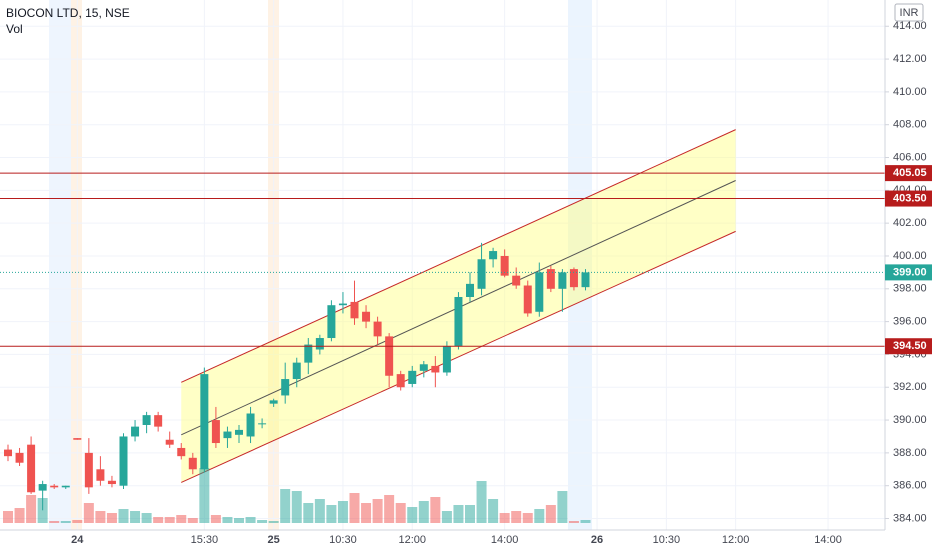 This screenshot has width=932, height=550. What do you see at coordinates (910, 256) in the screenshot?
I see `y-tick-label: 400.00` at bounding box center [910, 256].